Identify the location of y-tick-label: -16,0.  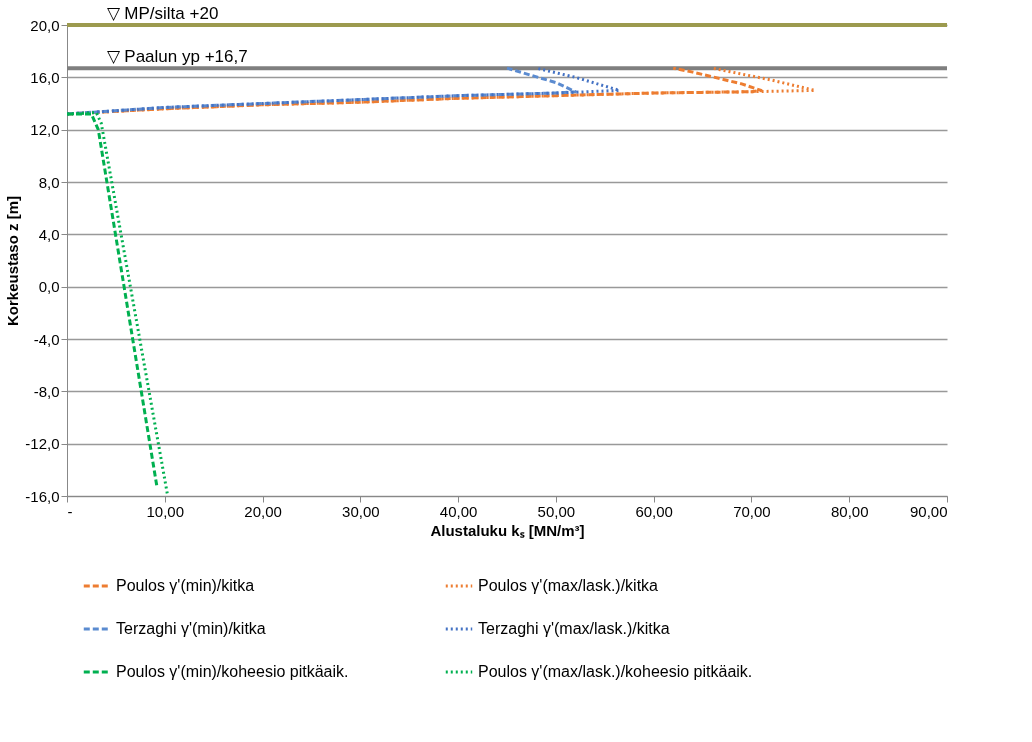
(42, 496).